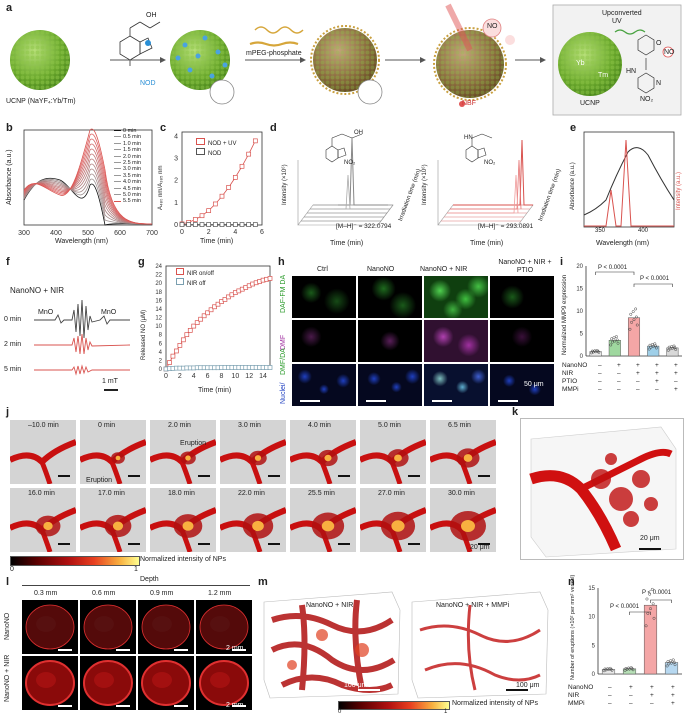 The image size is (685, 717). Describe the element at coordinates (568, 373) in the screenshot. I see `table-row-label: NIR` at that location.